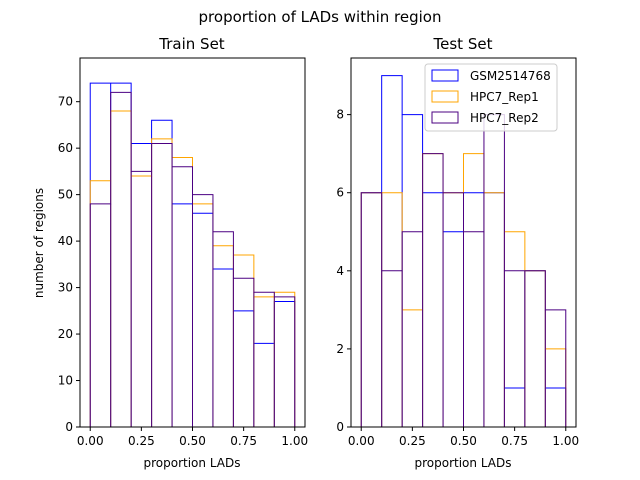 The height and width of the screenshot is (480, 640). I want to click on legend: GSM2514768 HPC7_Rep1 HPC7_Rep2, so click(491, 97).